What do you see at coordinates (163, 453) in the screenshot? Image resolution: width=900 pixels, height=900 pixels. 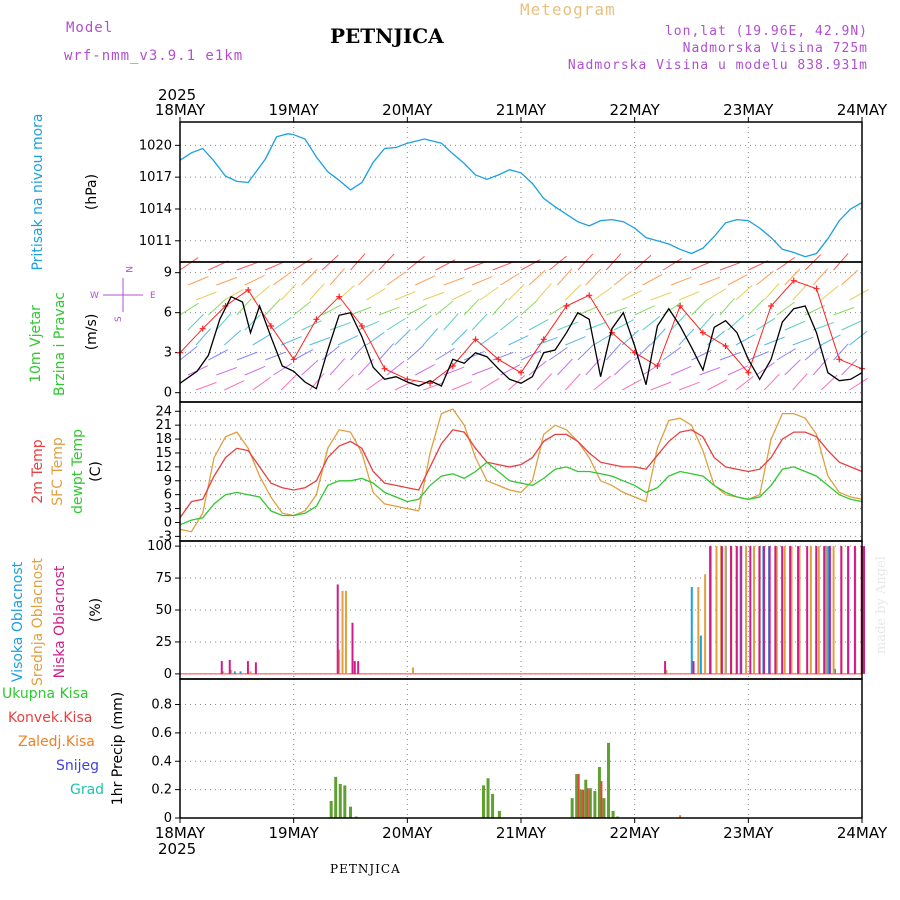 I see `y-tick-label-2-6: 15` at bounding box center [163, 453].